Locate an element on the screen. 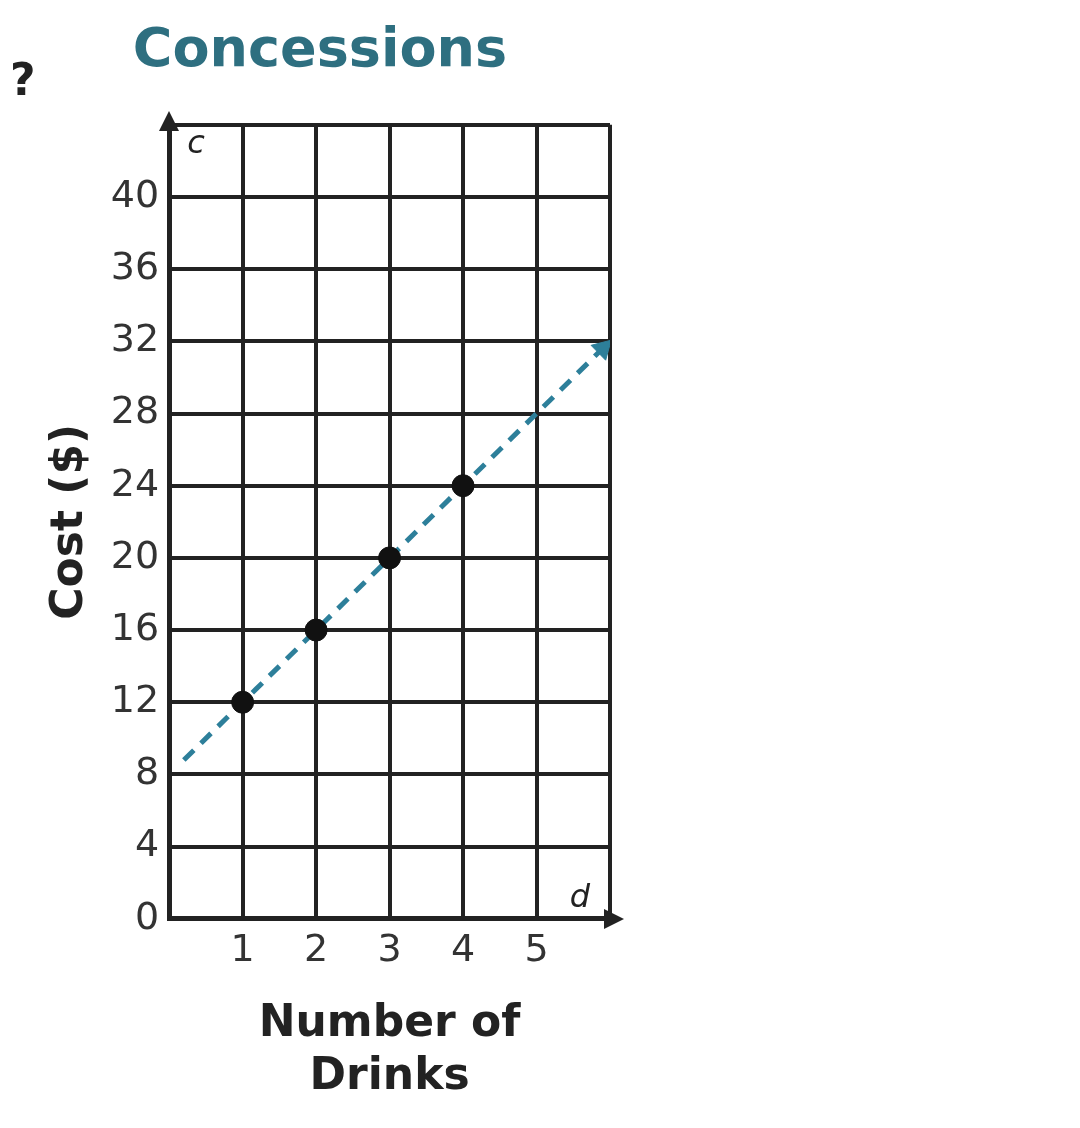 The image size is (1080, 1128). x-tick-label: 4 is located at coordinates (463, 948).